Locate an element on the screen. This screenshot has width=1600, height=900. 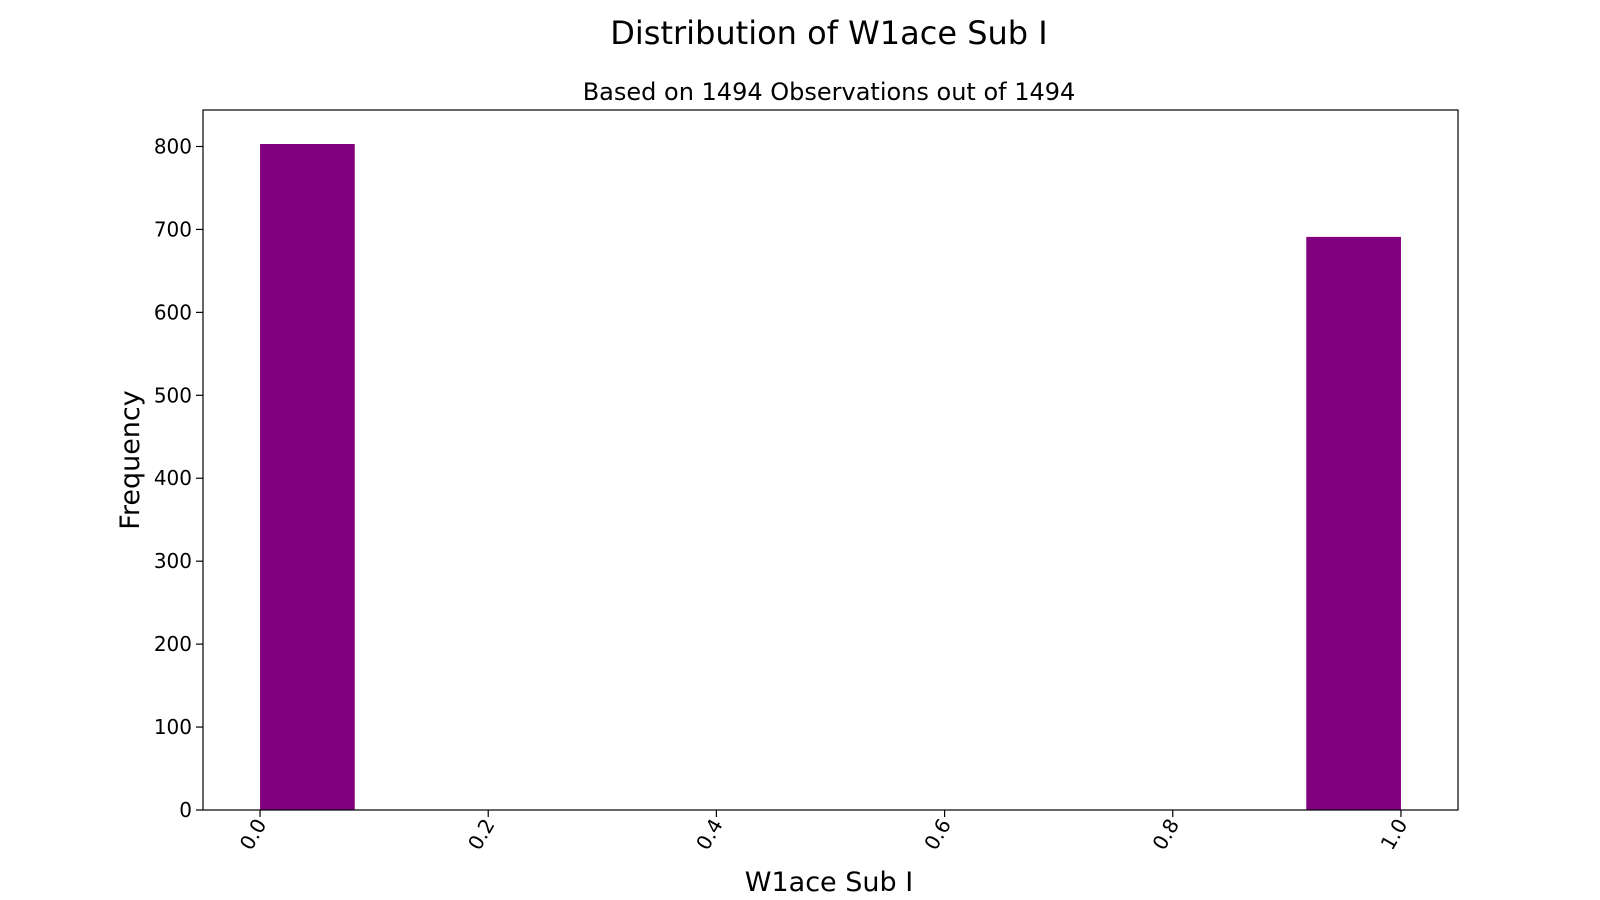
y-tick-label: 800 is located at coordinates (173, 146).